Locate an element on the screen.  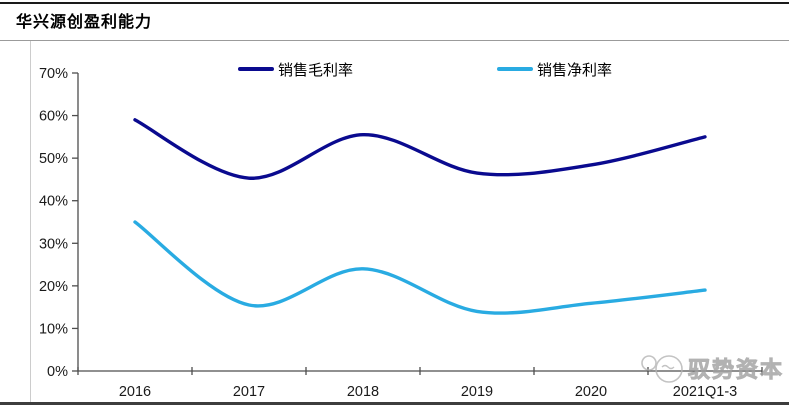
y-tick-label: 20% is located at coordinates (53, 287).